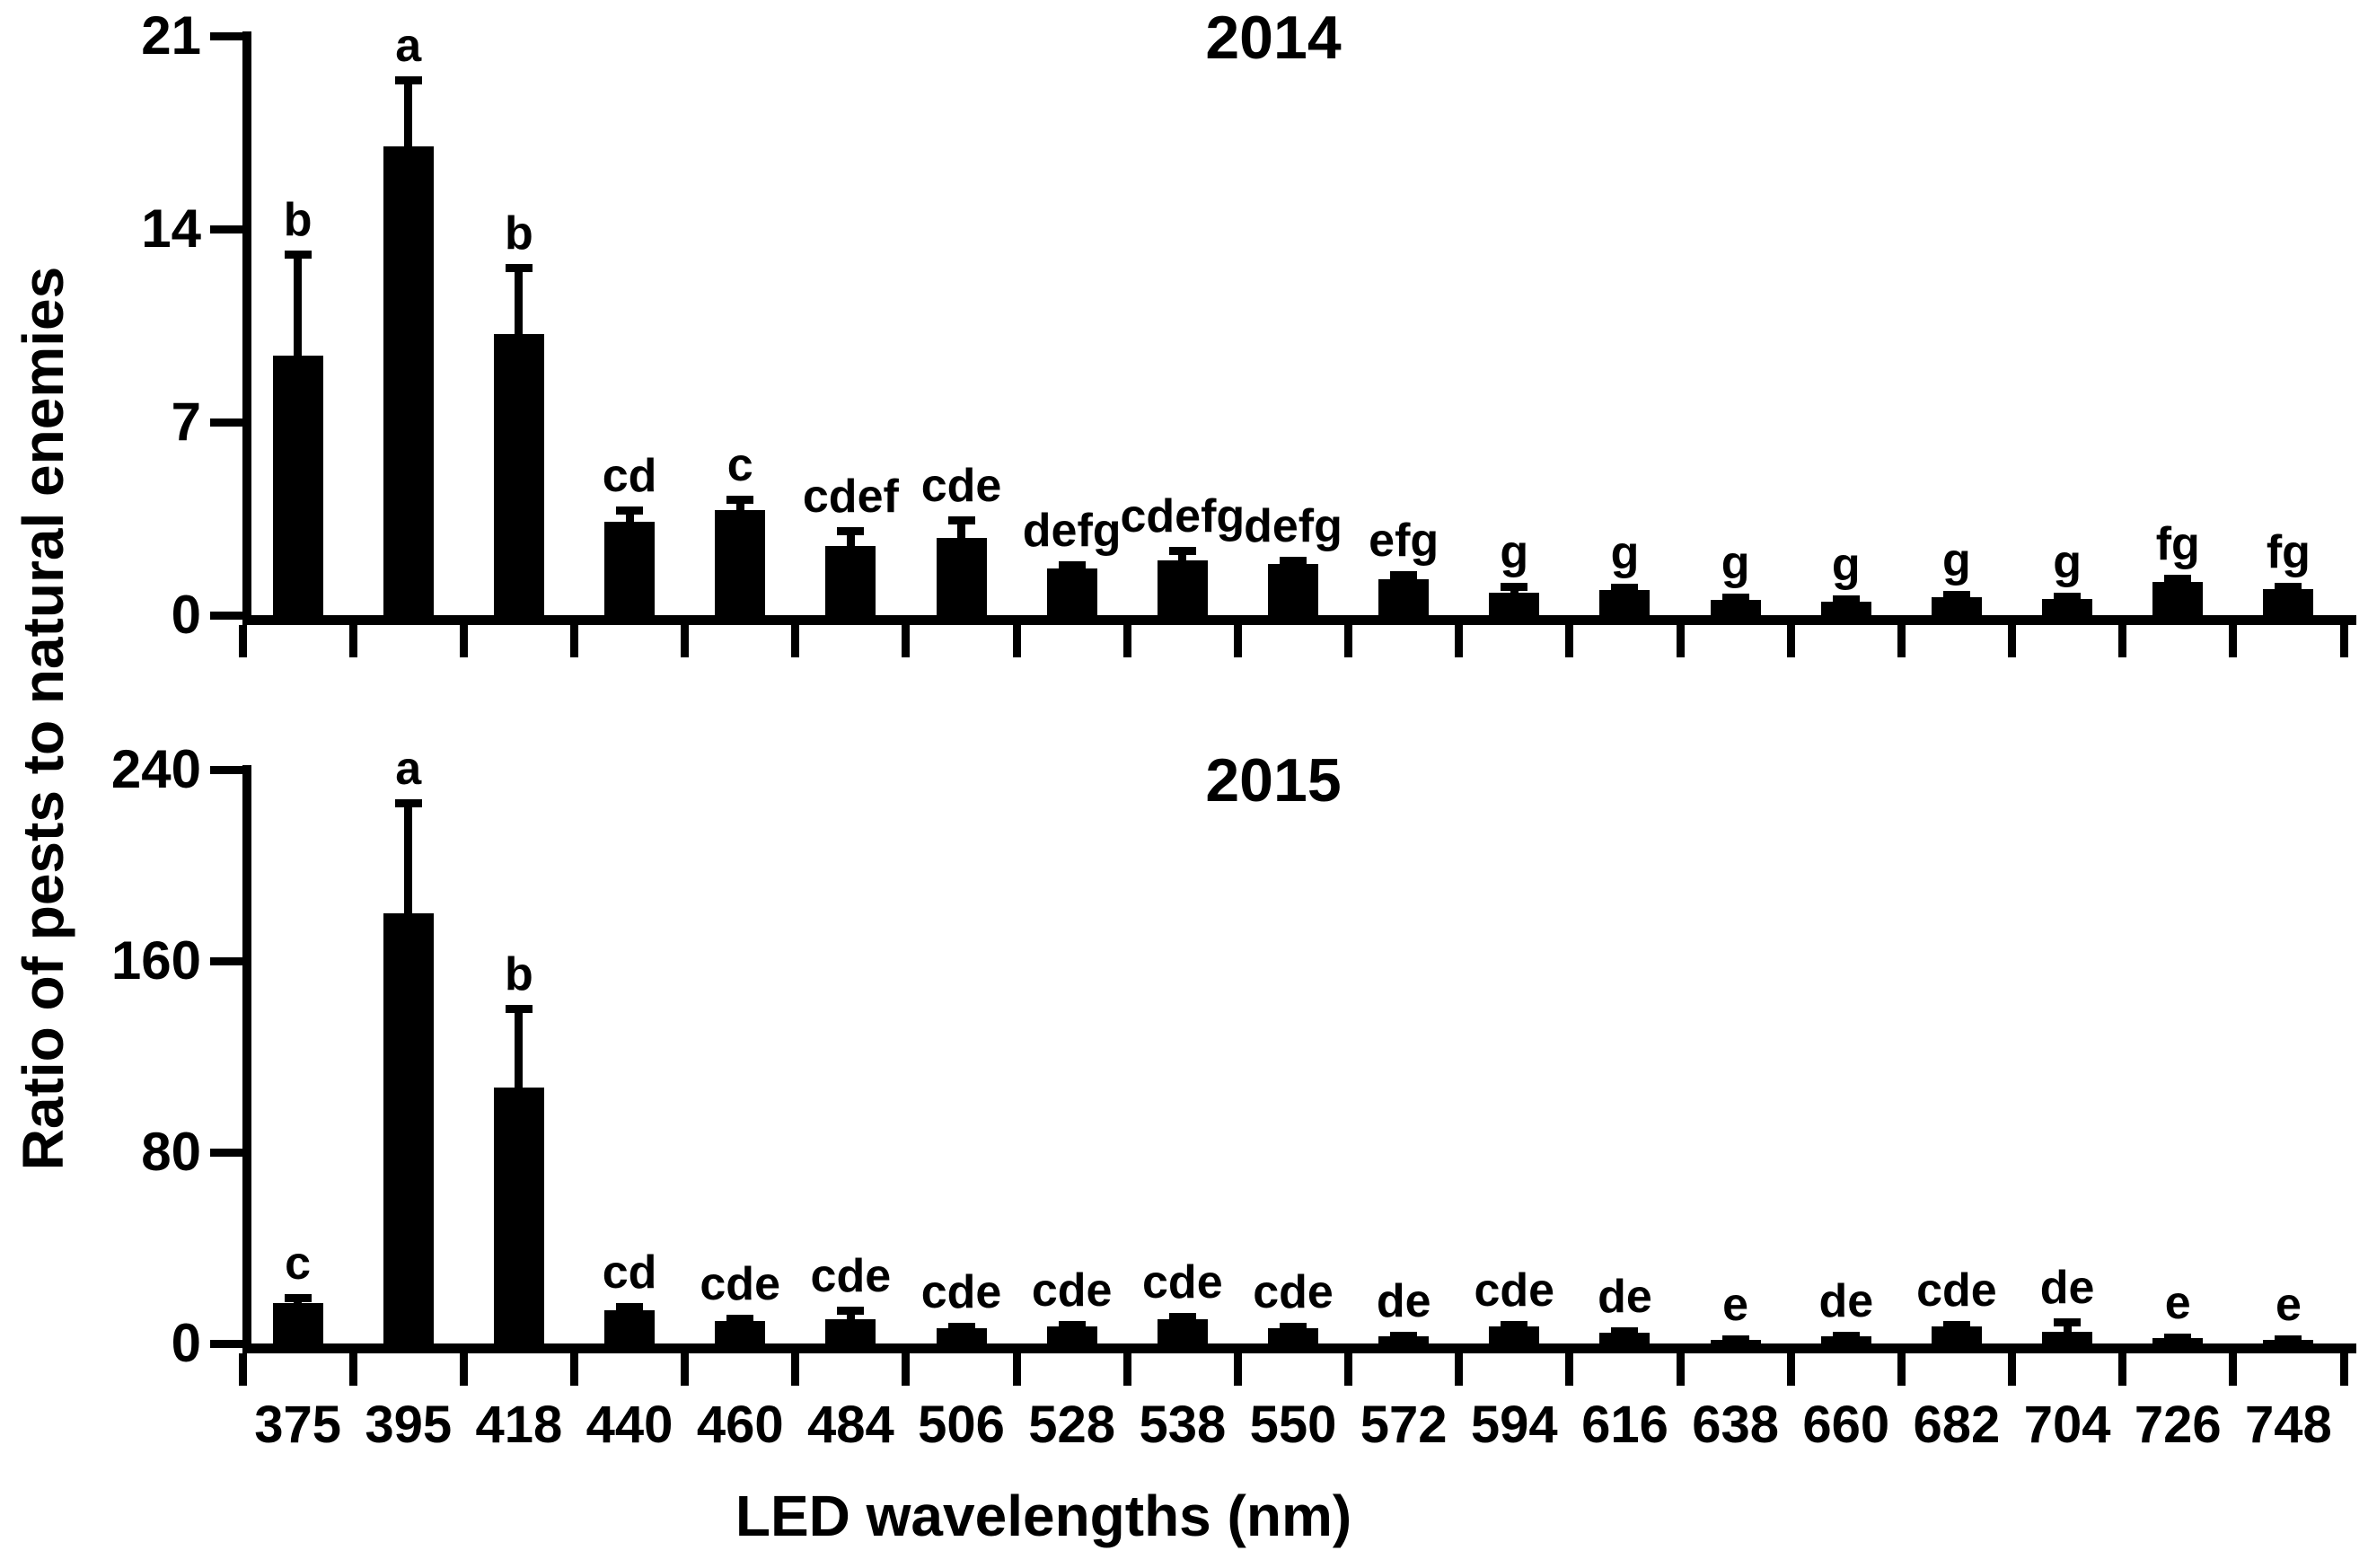 The height and width of the screenshot is (1568, 2368). What do you see at coordinates (1736, 1425) in the screenshot?
I see `x-tick-label: 638` at bounding box center [1736, 1425].